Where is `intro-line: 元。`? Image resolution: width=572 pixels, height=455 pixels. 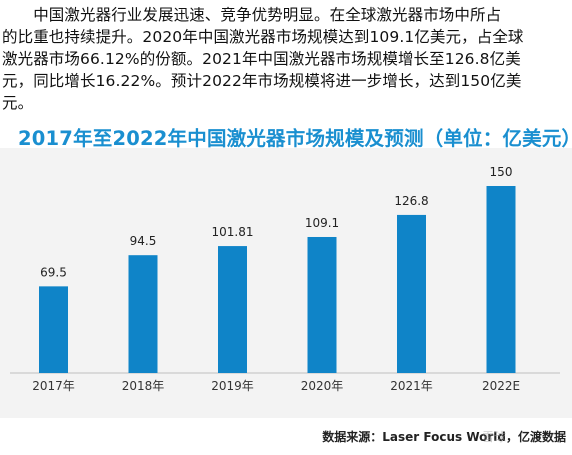 intro-line: 元。 is located at coordinates (18, 103).